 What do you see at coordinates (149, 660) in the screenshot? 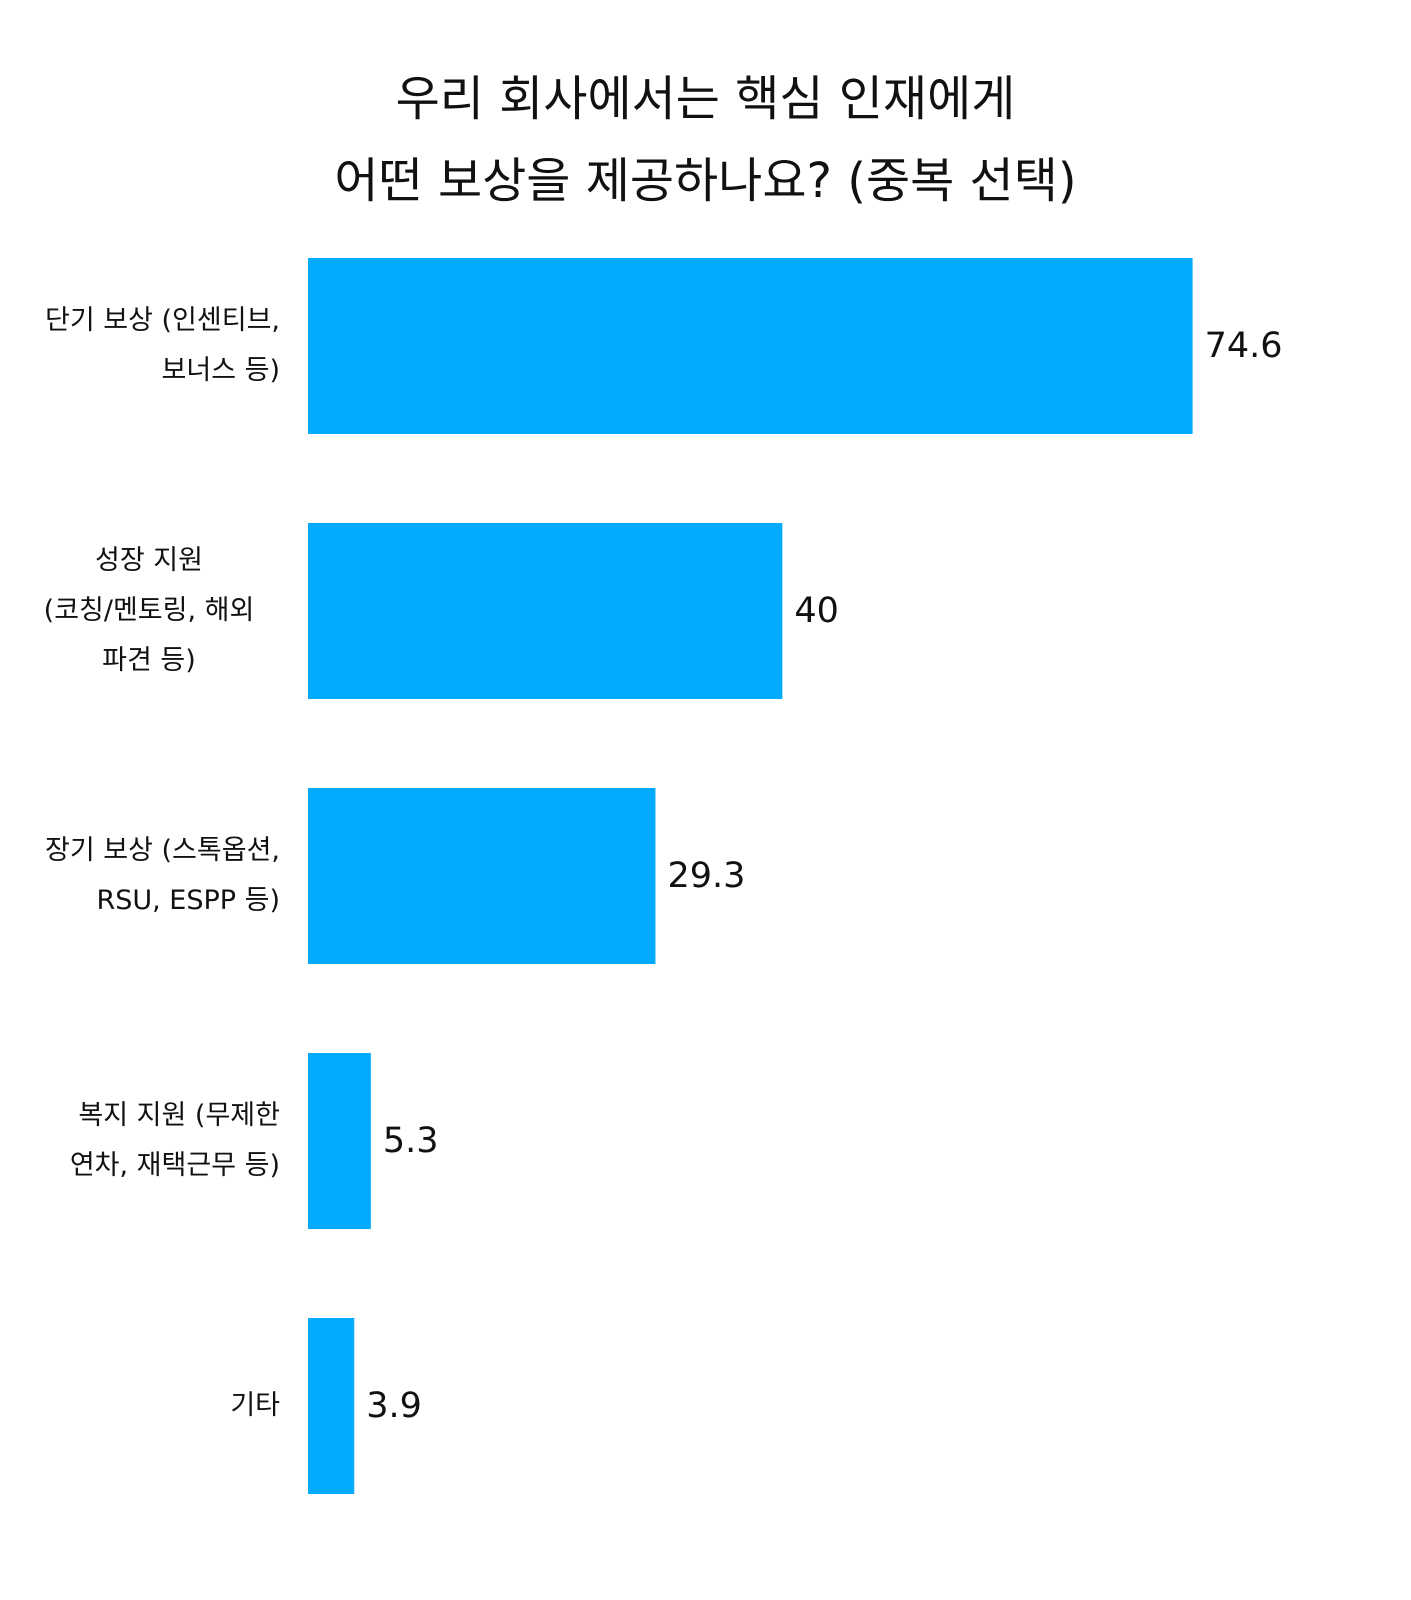
I see `category-label-2-line-3: 파견 등)` at bounding box center [149, 660].